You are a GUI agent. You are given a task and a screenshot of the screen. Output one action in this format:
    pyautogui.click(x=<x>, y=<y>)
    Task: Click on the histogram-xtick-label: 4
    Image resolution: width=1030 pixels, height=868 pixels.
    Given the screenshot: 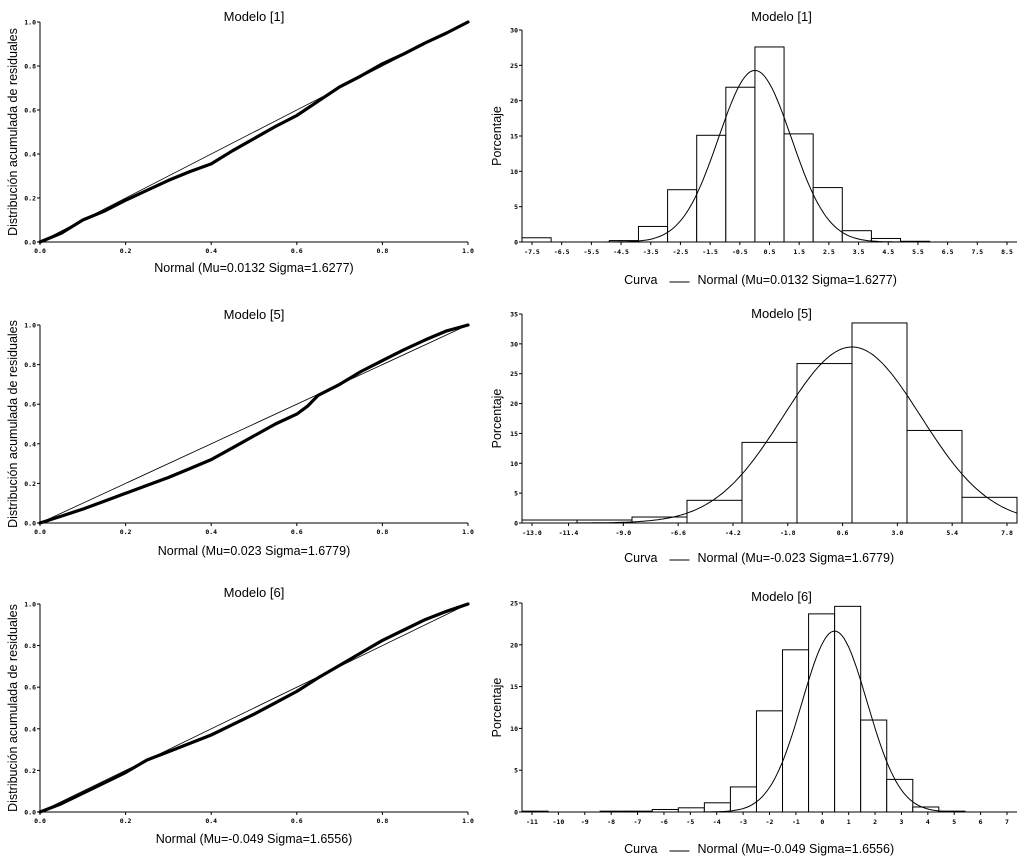 What is the action you would take?
    pyautogui.click(x=928, y=822)
    